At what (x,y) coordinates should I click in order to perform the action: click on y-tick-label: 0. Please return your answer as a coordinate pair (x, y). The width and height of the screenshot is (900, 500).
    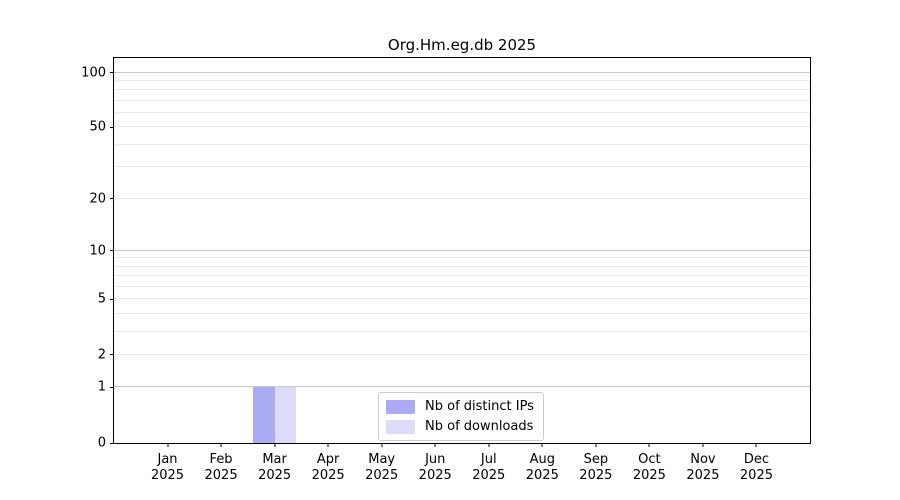
    Looking at the image, I should click on (101, 443).